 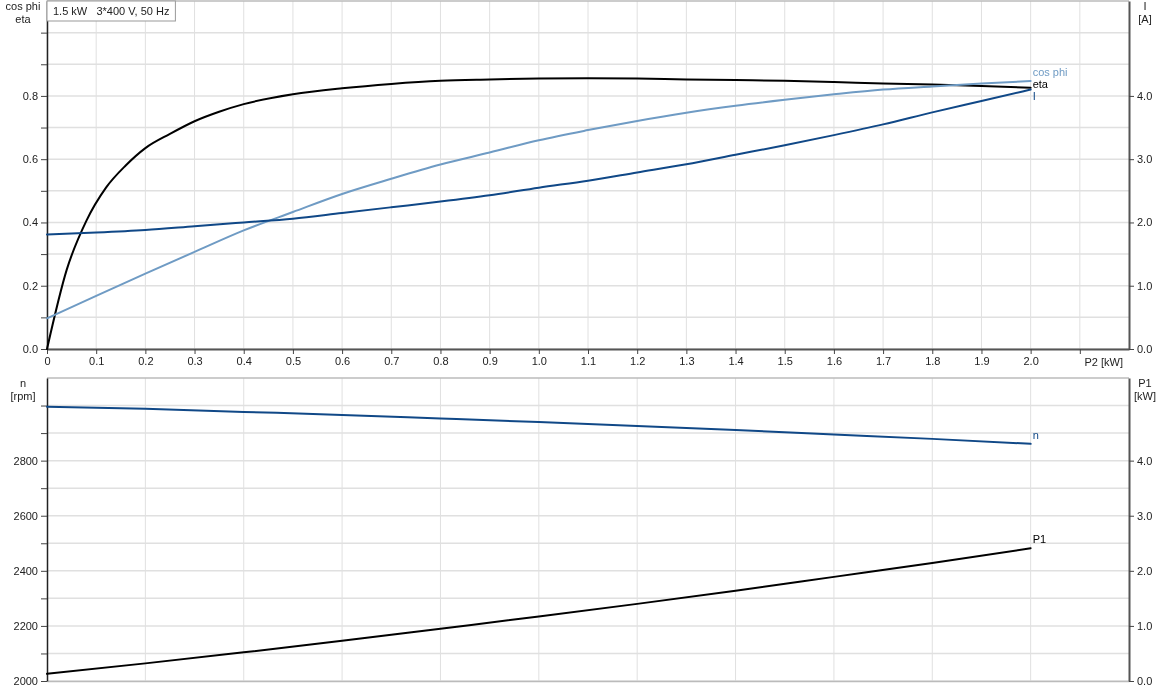 What do you see at coordinates (933, 360) in the screenshot?
I see `x-tick-label: 1.8` at bounding box center [933, 360].